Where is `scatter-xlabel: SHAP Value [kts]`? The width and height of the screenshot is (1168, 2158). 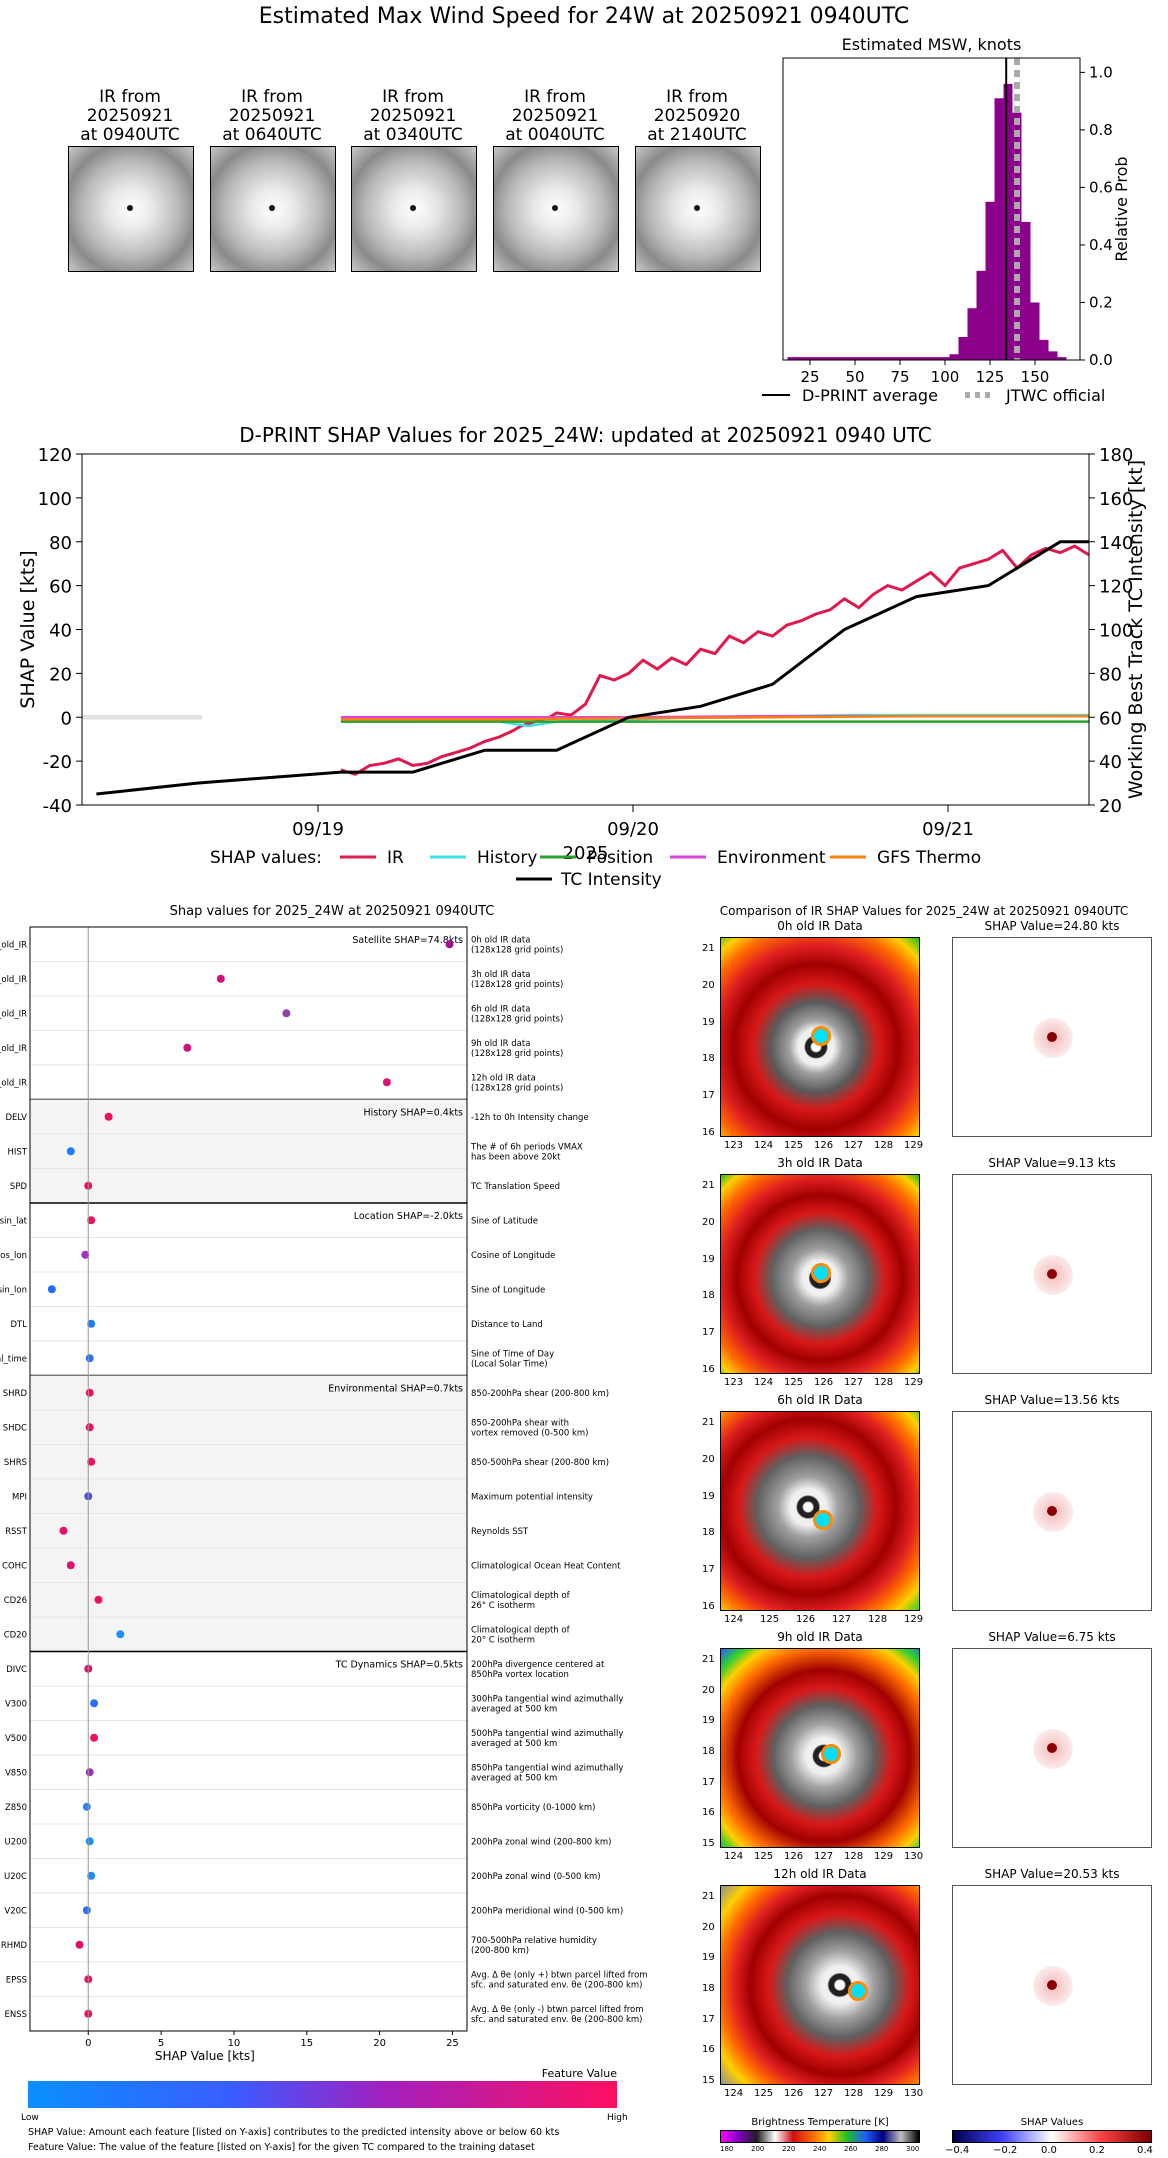 scatter-xlabel: SHAP Value [kts] is located at coordinates (205, 2056).